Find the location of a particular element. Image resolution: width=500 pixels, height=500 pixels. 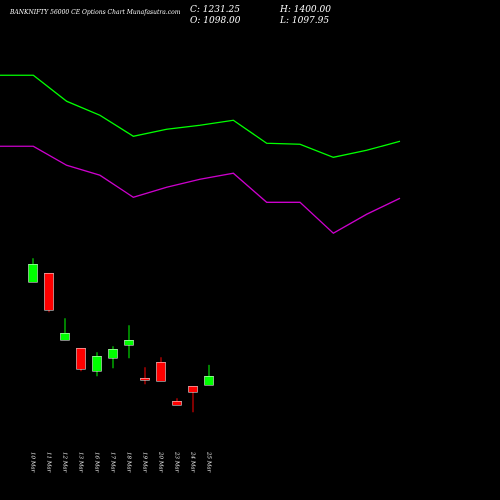

open-label: O: 1098.00 is located at coordinates (215, 21).